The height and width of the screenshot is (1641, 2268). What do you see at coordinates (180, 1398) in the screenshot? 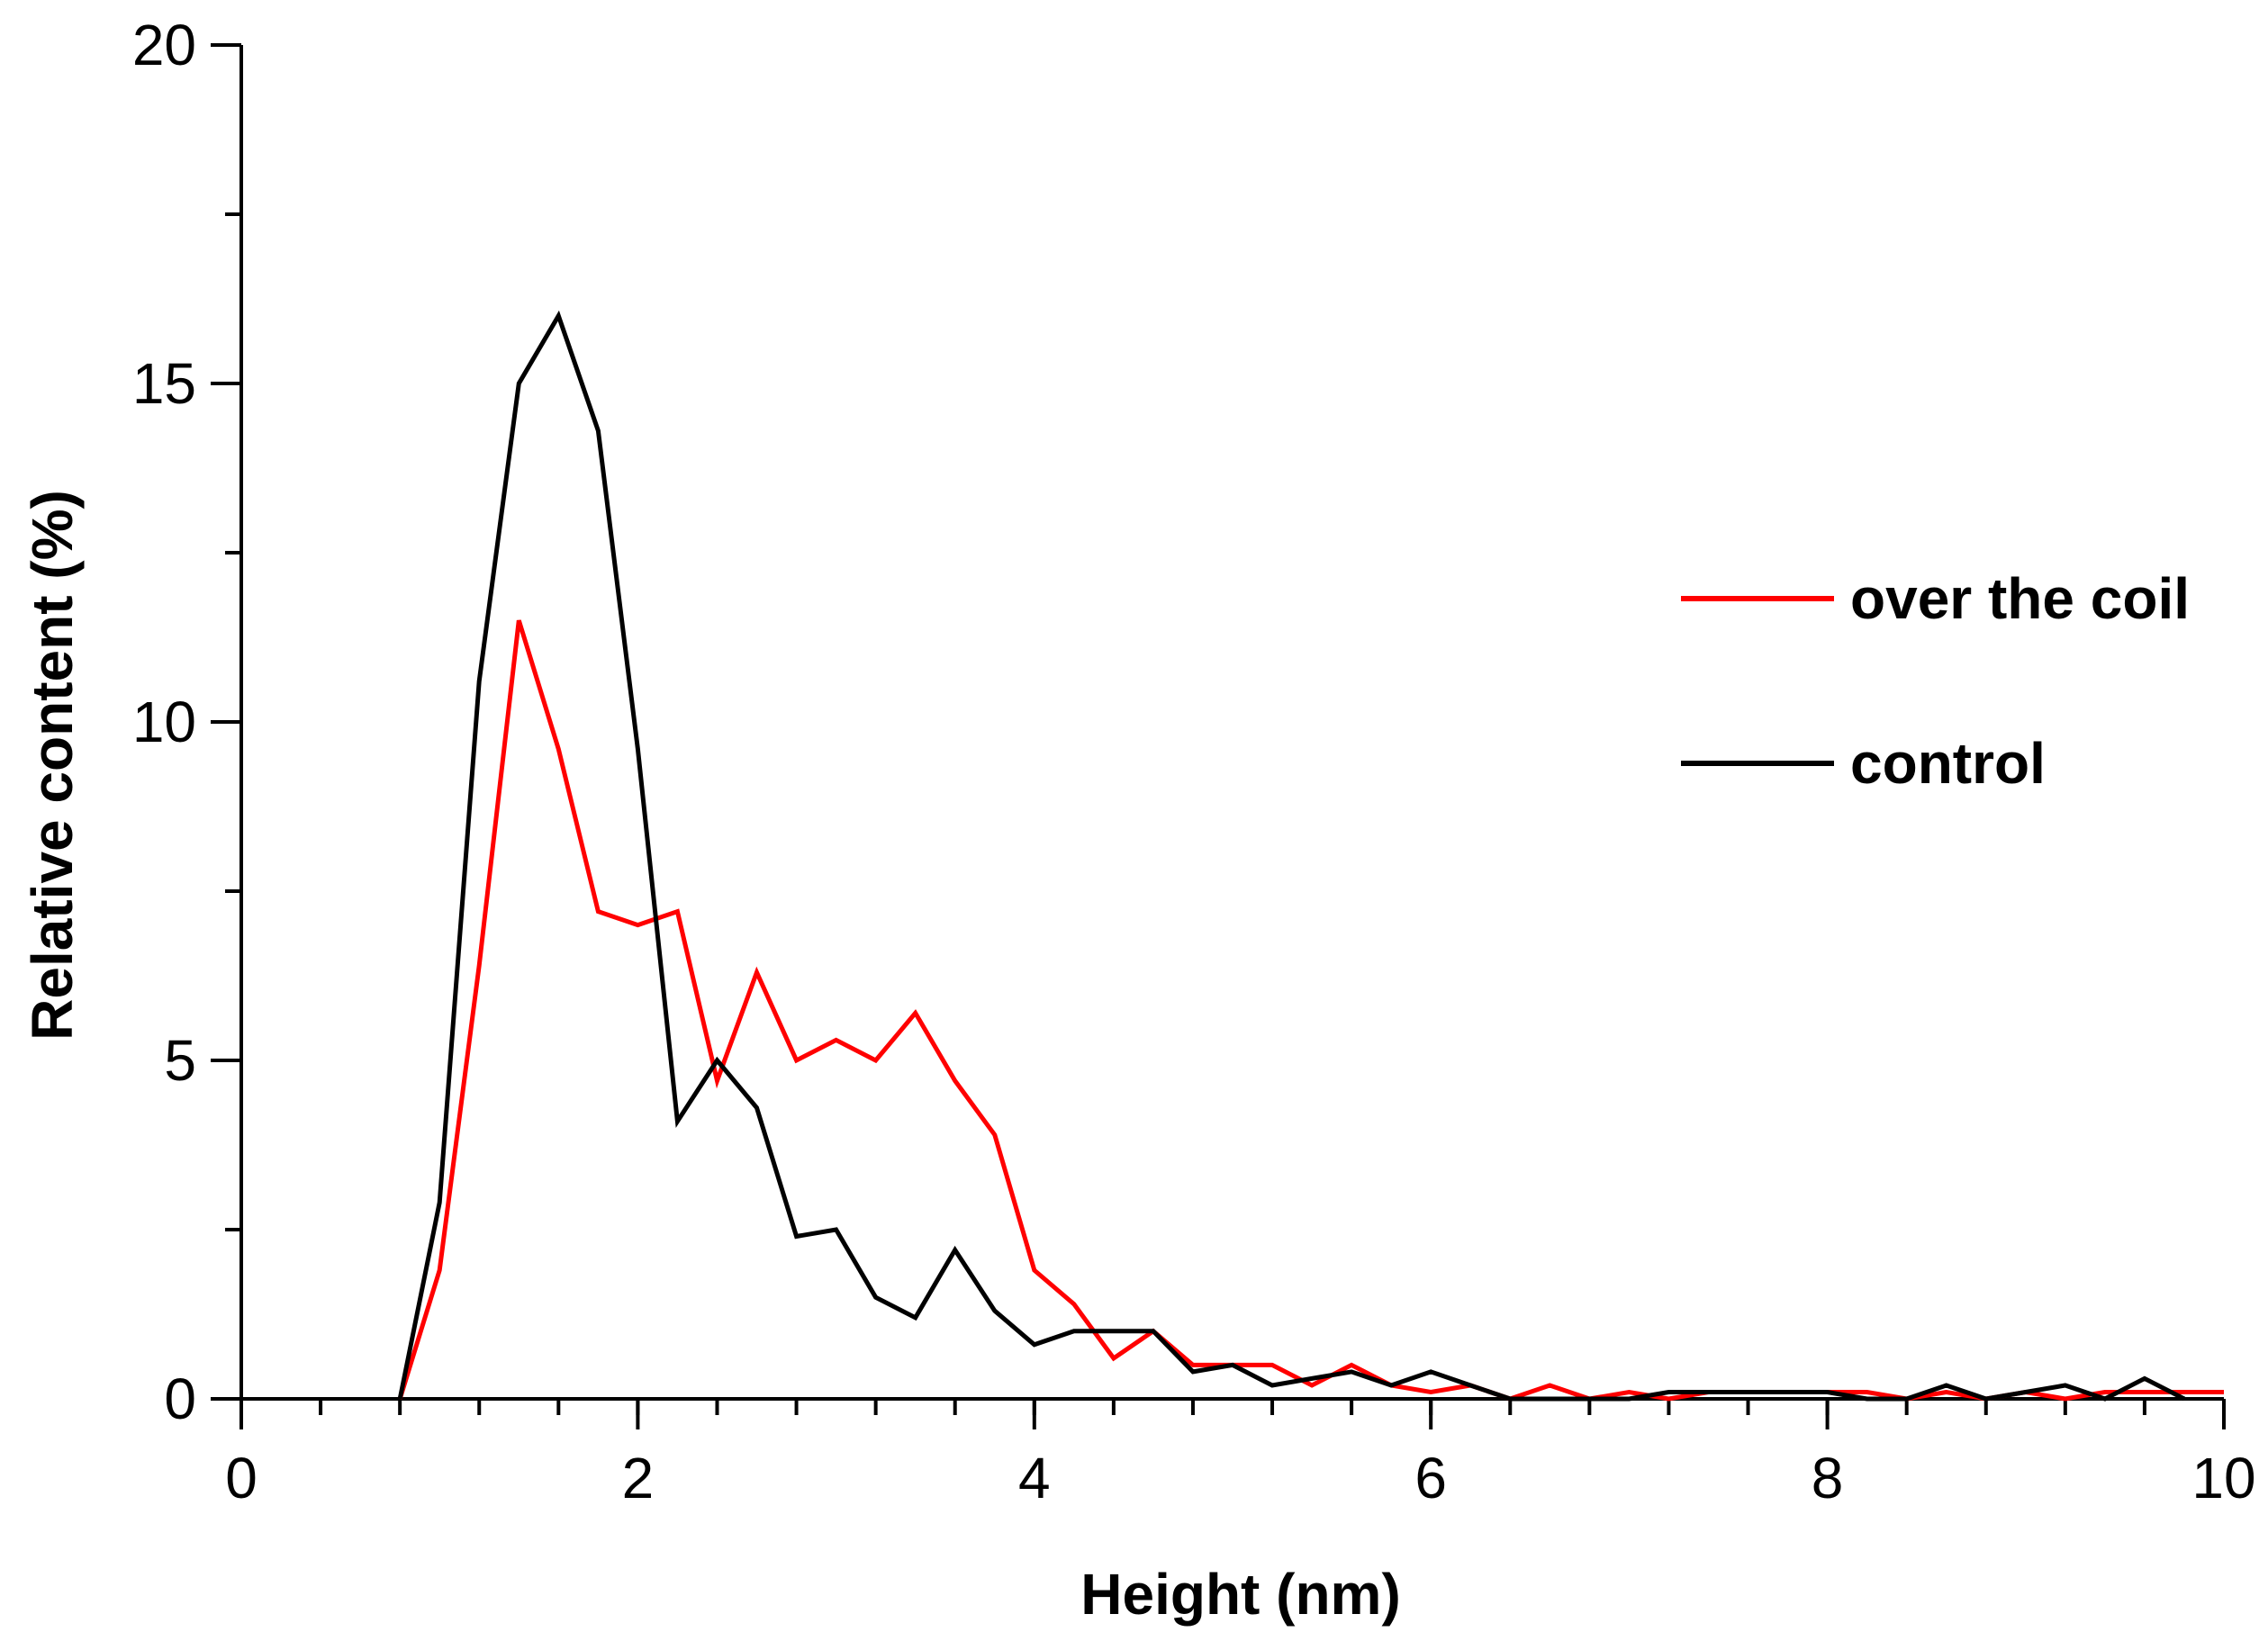
I see `y-tick-label: 0` at bounding box center [180, 1398].